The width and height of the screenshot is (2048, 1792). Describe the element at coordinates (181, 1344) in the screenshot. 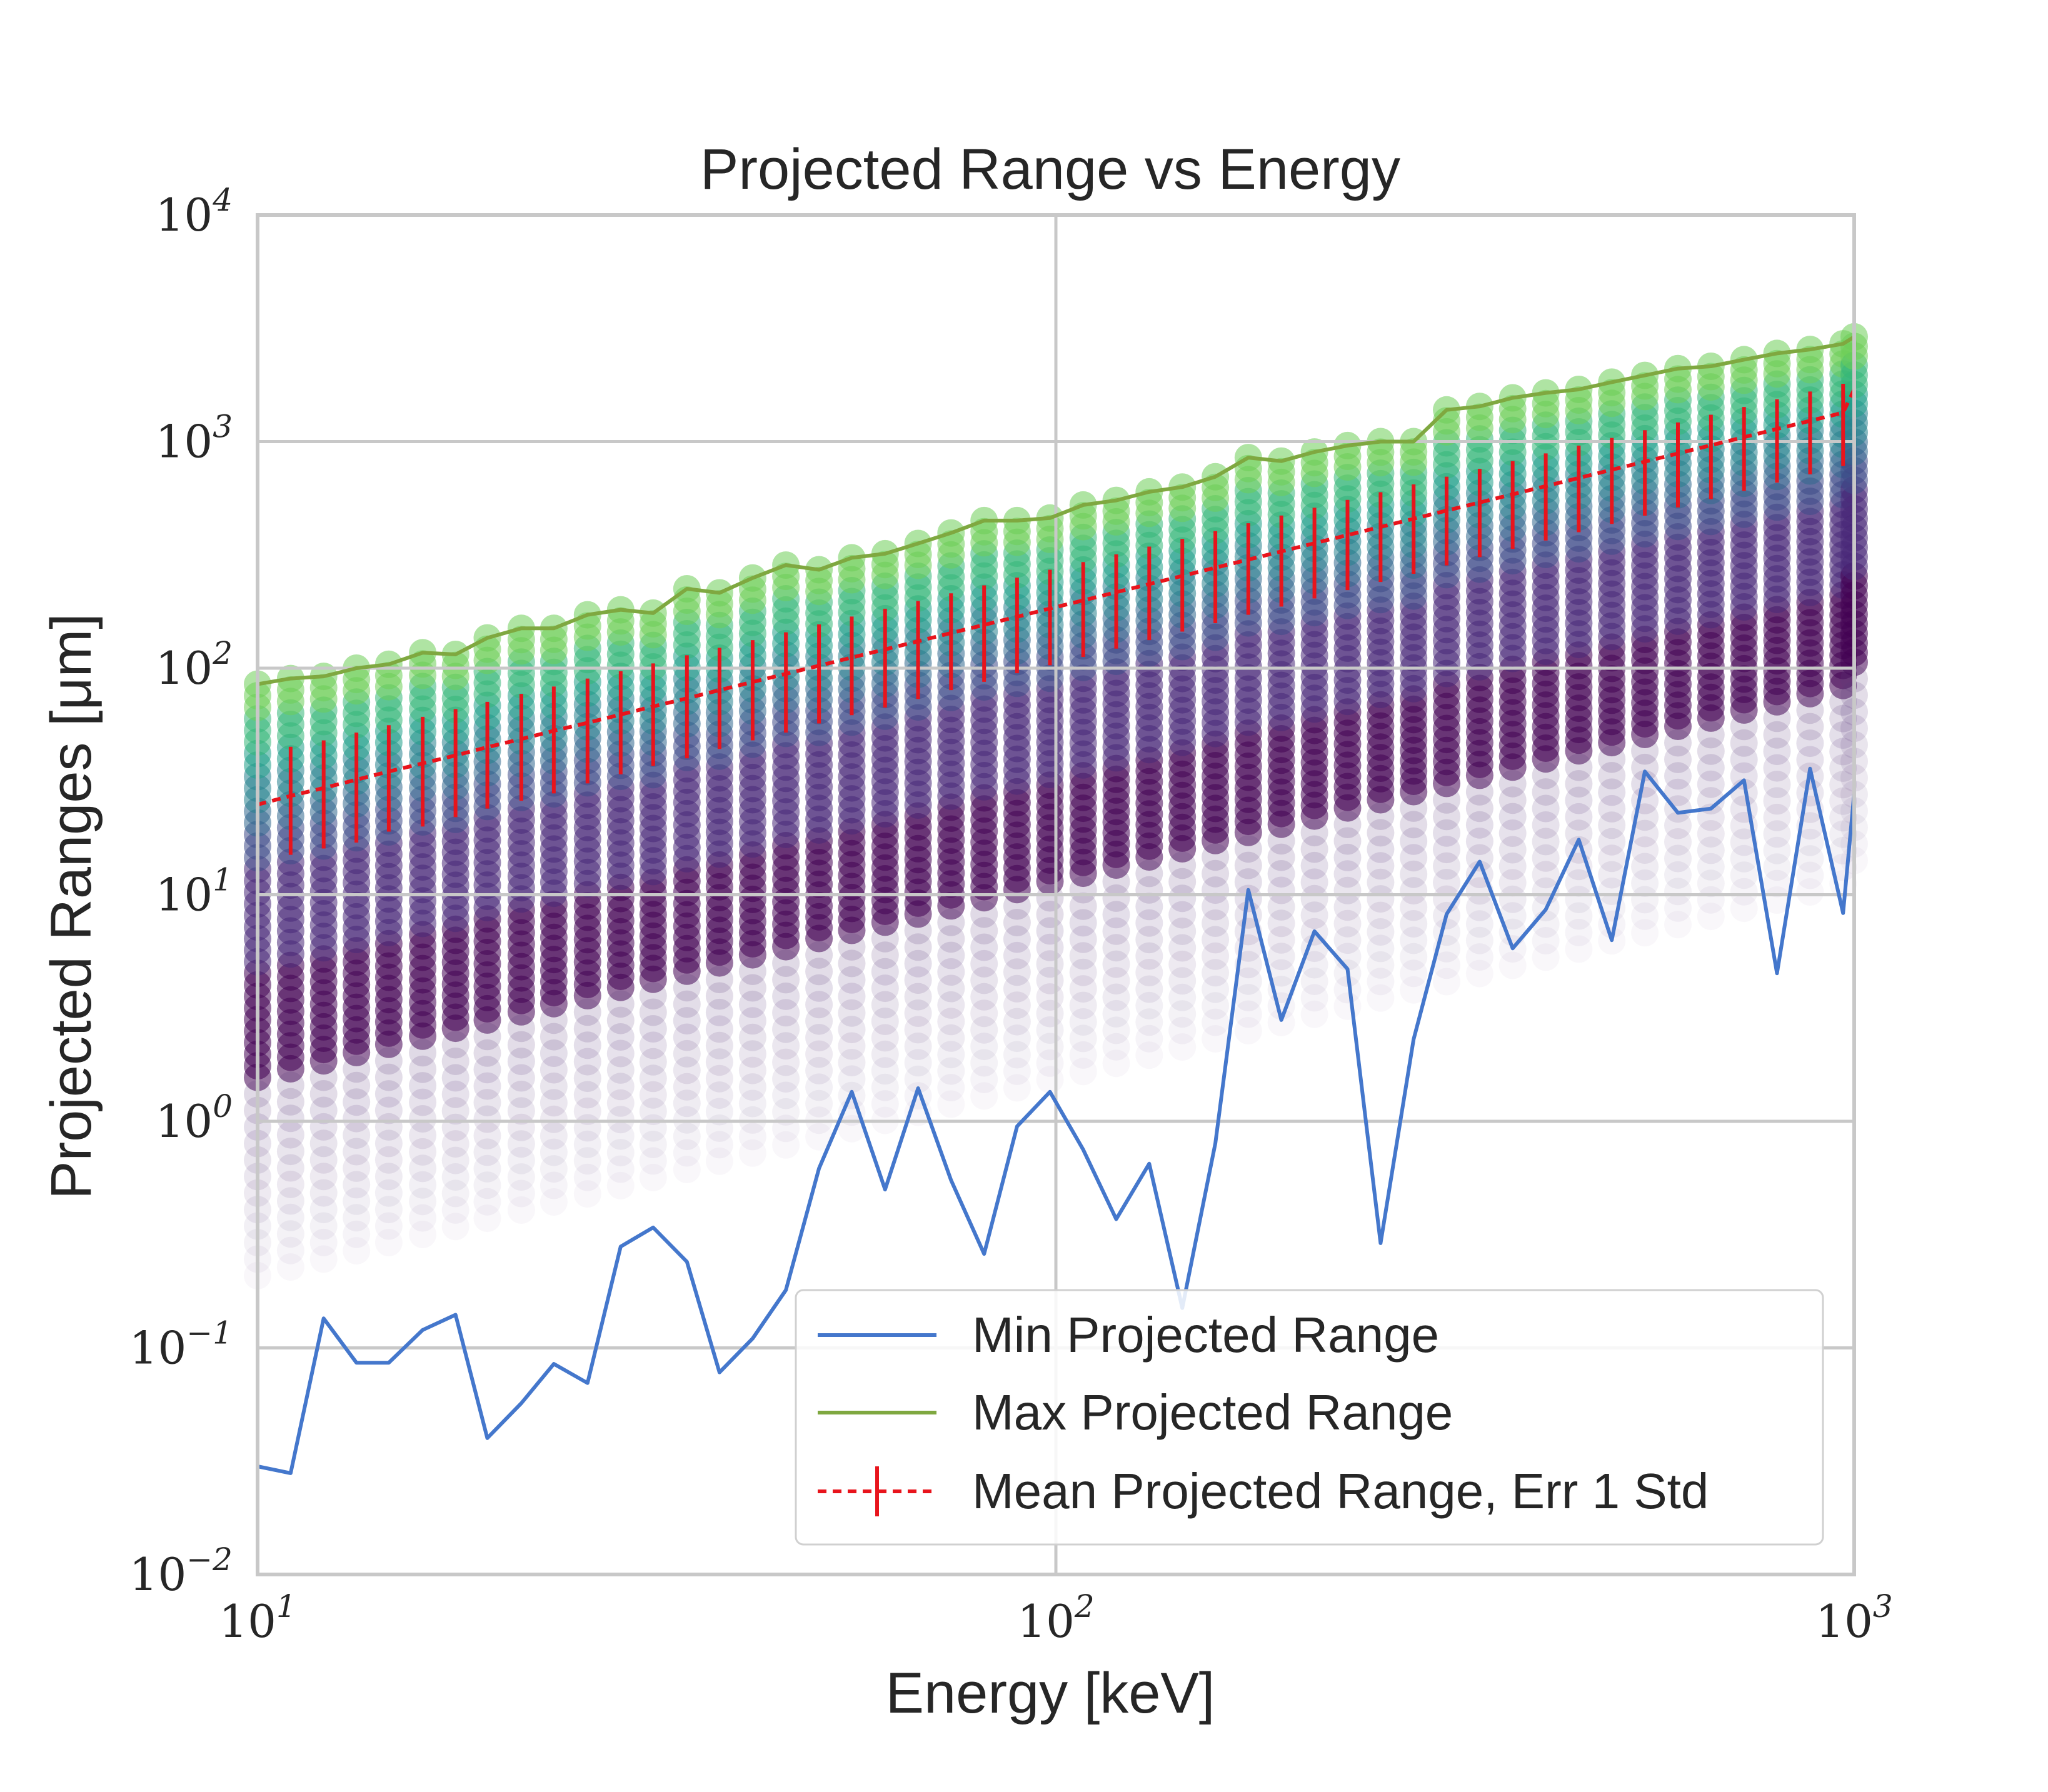

I see `y-tick-label: 10⁻¹` at that location.